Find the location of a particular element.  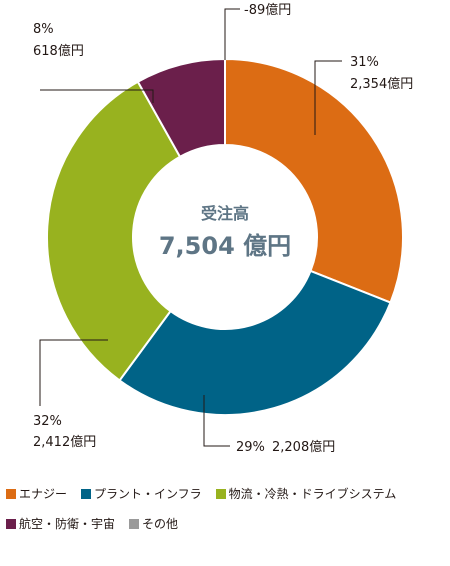

legend-item-logistics: 物流・冷熱・ドライブシステム is located at coordinates (306, 494).